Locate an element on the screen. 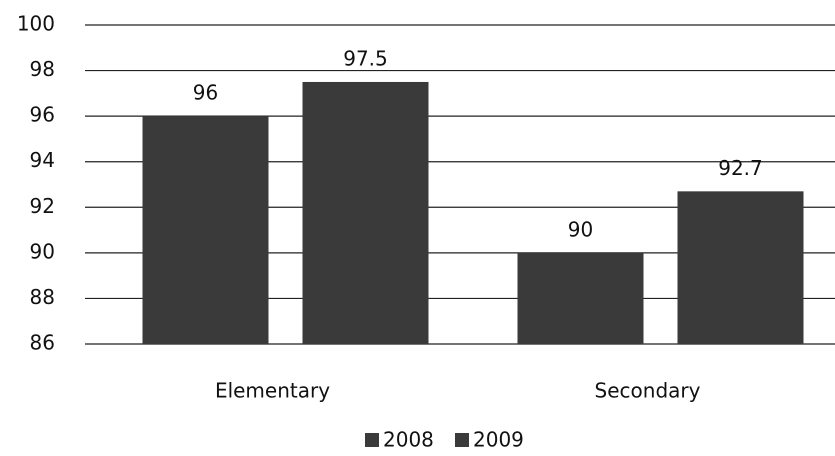 Image resolution: width=835 pixels, height=456 pixels. legend-label: 2008 is located at coordinates (408, 440).